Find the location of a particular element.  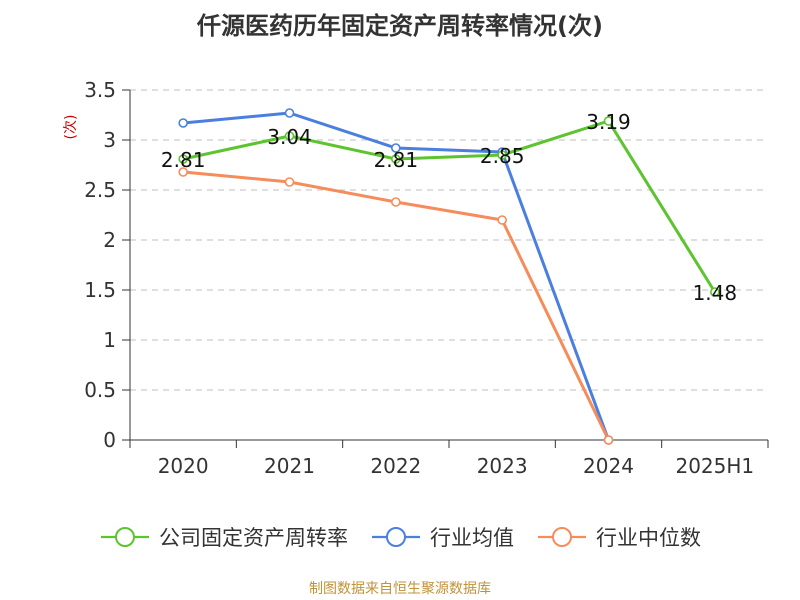

legend-label: 公司固定资产周转率 is located at coordinates (253, 538).